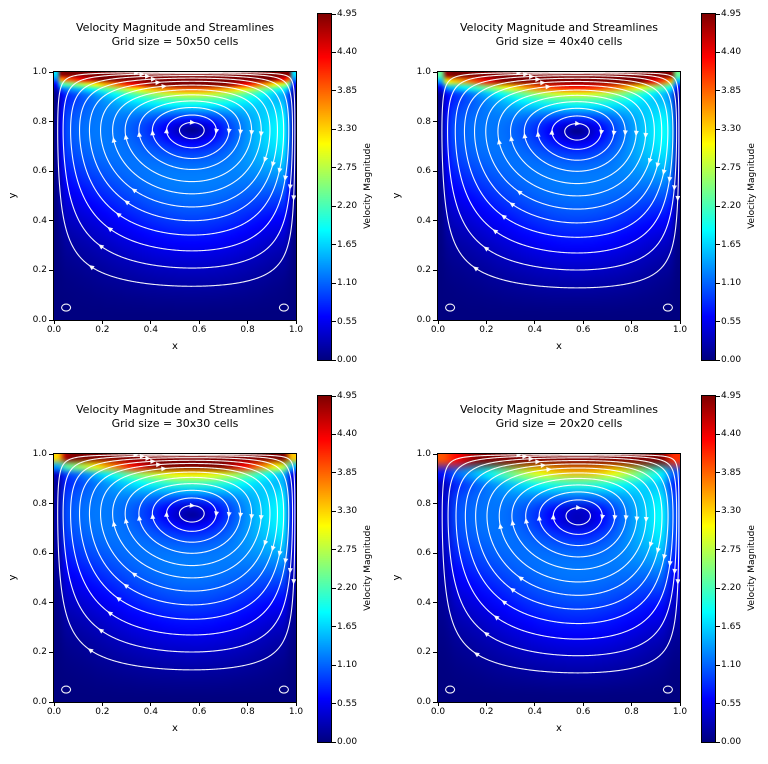 This screenshot has width=768, height=764. What do you see at coordinates (247, 330) in the screenshot?
I see `x-tick-label: 0.8` at bounding box center [247, 330].